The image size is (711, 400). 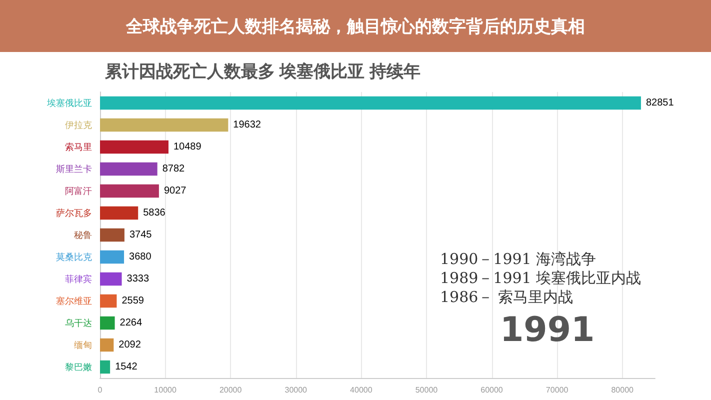 I want to click on data-label: 2559, so click(x=133, y=301).